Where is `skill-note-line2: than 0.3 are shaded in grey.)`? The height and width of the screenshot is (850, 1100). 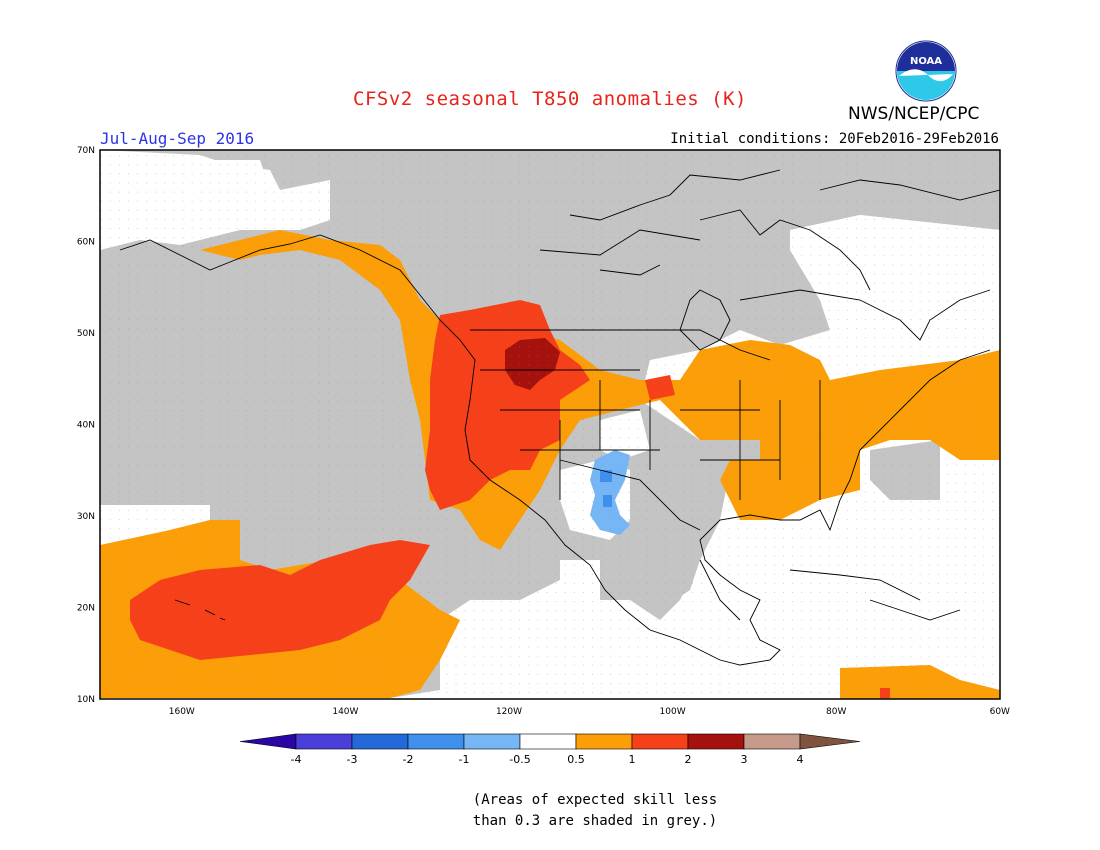 skill-note-line2: than 0.3 are shaded in grey.) is located at coordinates (595, 821).